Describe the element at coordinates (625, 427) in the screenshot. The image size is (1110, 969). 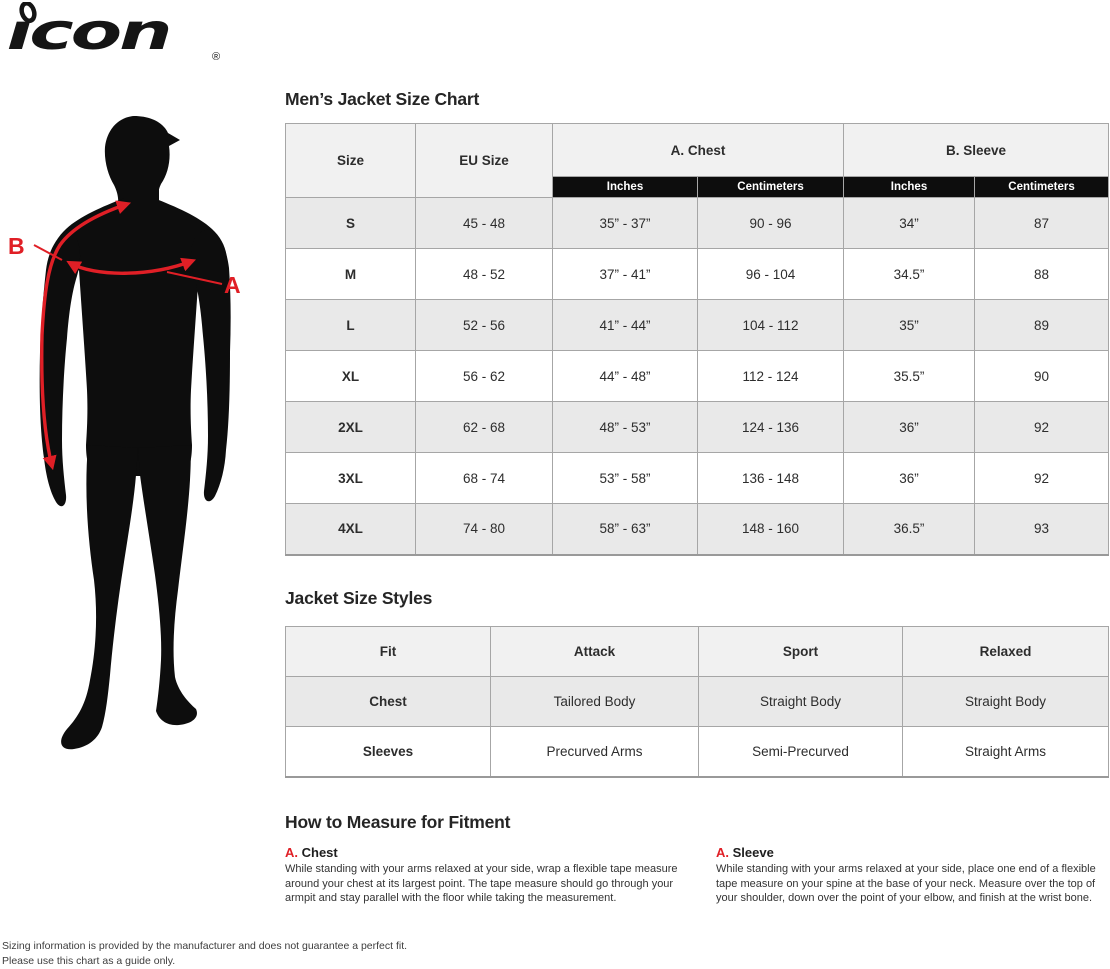
I see `cell-chest-in: 48” - 53”` at that location.